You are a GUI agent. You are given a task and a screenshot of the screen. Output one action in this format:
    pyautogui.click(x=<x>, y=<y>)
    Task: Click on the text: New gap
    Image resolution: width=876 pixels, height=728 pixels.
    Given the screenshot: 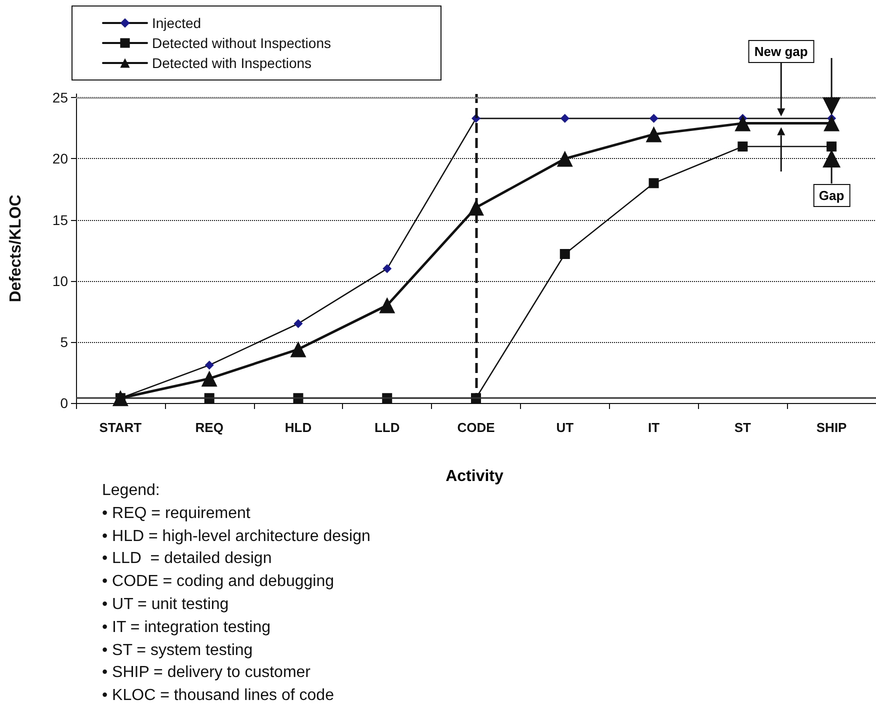 What is the action you would take?
    pyautogui.click(x=781, y=51)
    